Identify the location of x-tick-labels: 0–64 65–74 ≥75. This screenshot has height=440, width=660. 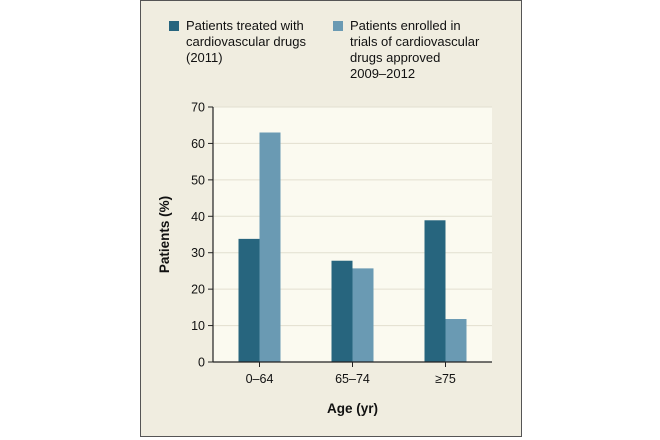
(351, 379).